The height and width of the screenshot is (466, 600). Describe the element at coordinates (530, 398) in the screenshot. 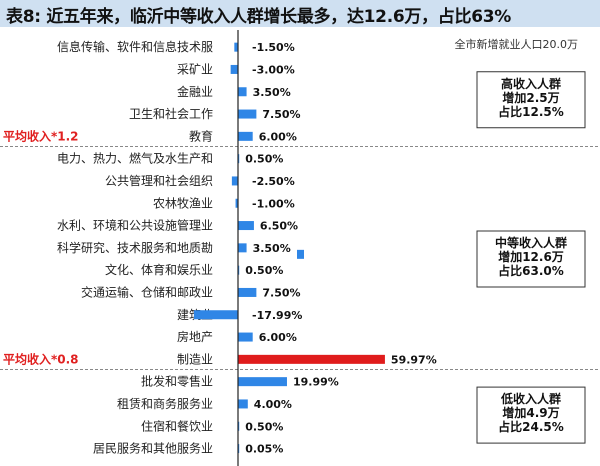

I see `group-text: 低收入人群` at that location.